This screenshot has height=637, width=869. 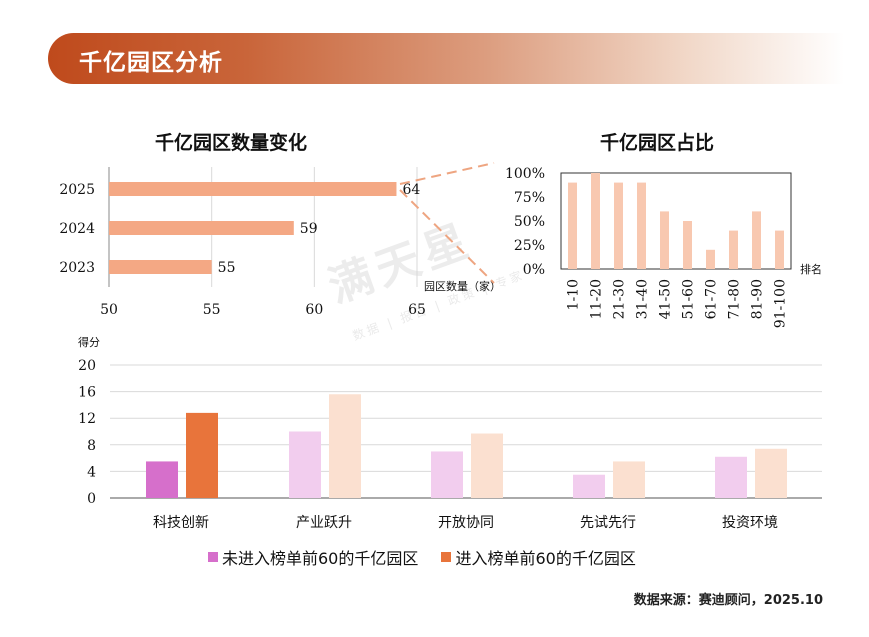 What do you see at coordinates (320, 558) in the screenshot?
I see `legend-label-not-top60: 未进入榜单前60的千亿园区` at bounding box center [320, 558].